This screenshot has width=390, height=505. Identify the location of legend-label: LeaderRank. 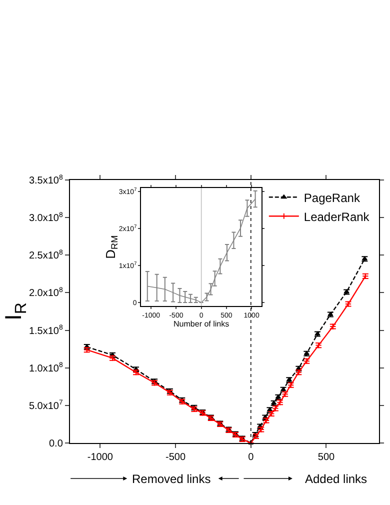
(337, 217).